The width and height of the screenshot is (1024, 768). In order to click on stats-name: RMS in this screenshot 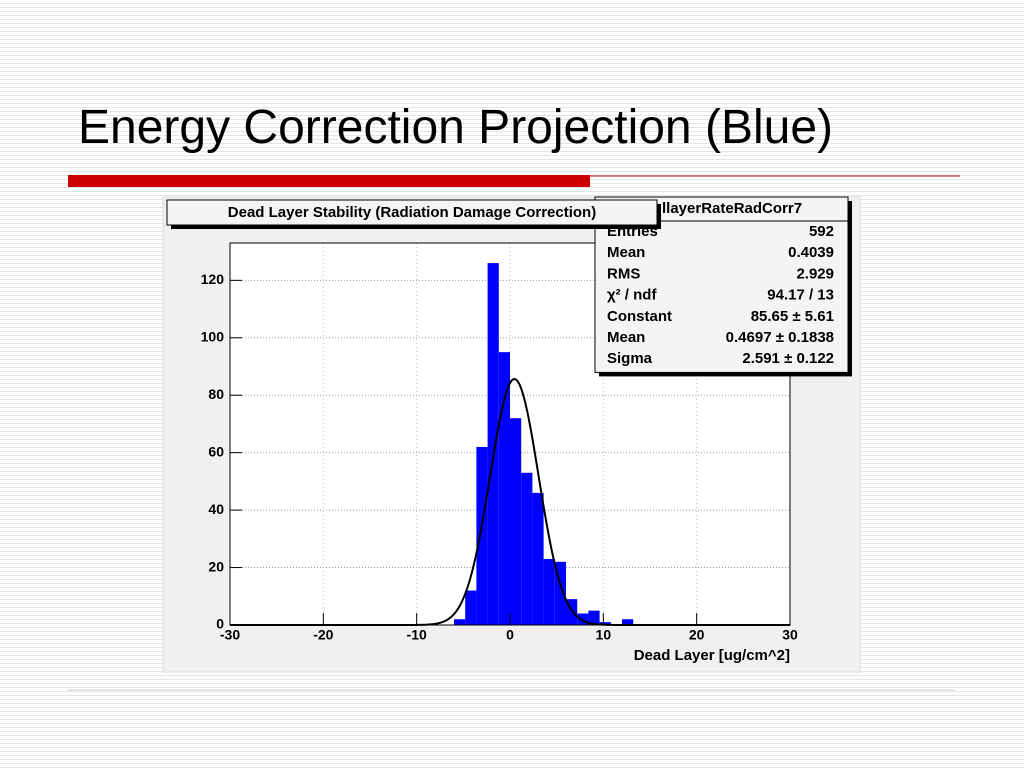, I will do `click(623, 273)`.